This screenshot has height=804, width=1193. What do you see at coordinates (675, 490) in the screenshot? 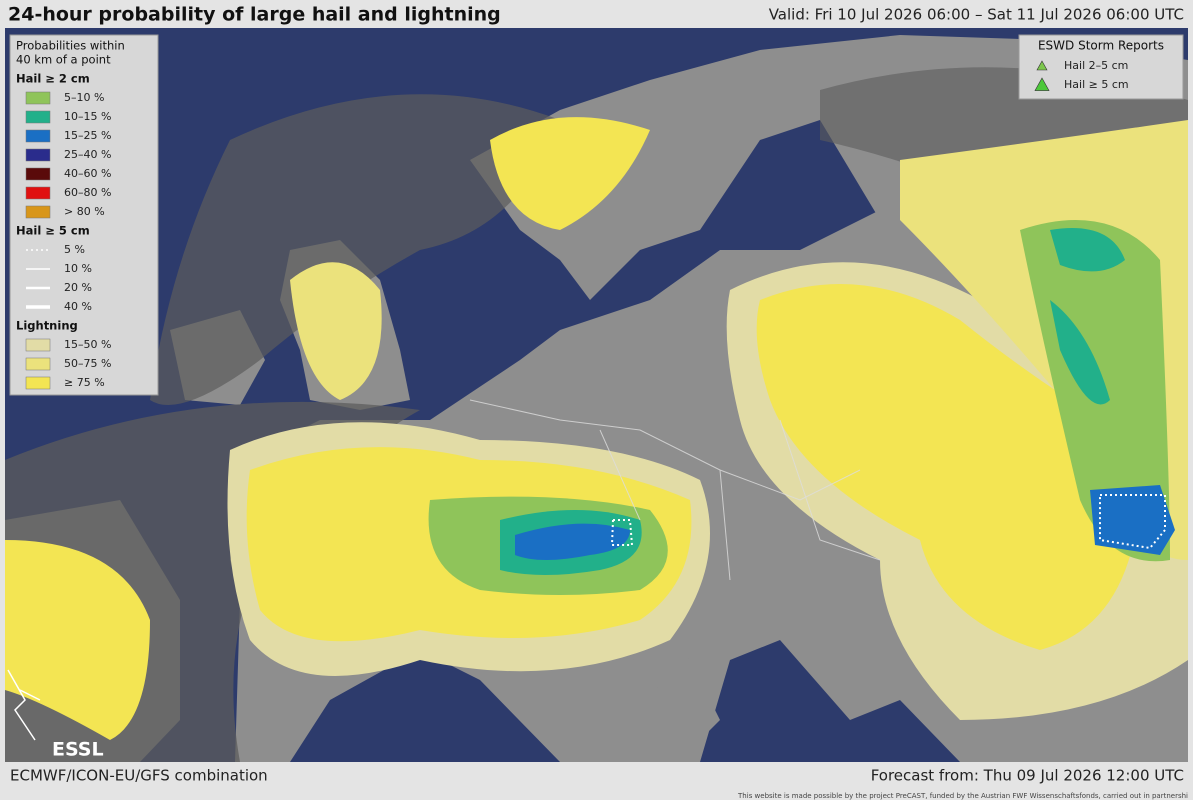
I see `borders` at bounding box center [675, 490].